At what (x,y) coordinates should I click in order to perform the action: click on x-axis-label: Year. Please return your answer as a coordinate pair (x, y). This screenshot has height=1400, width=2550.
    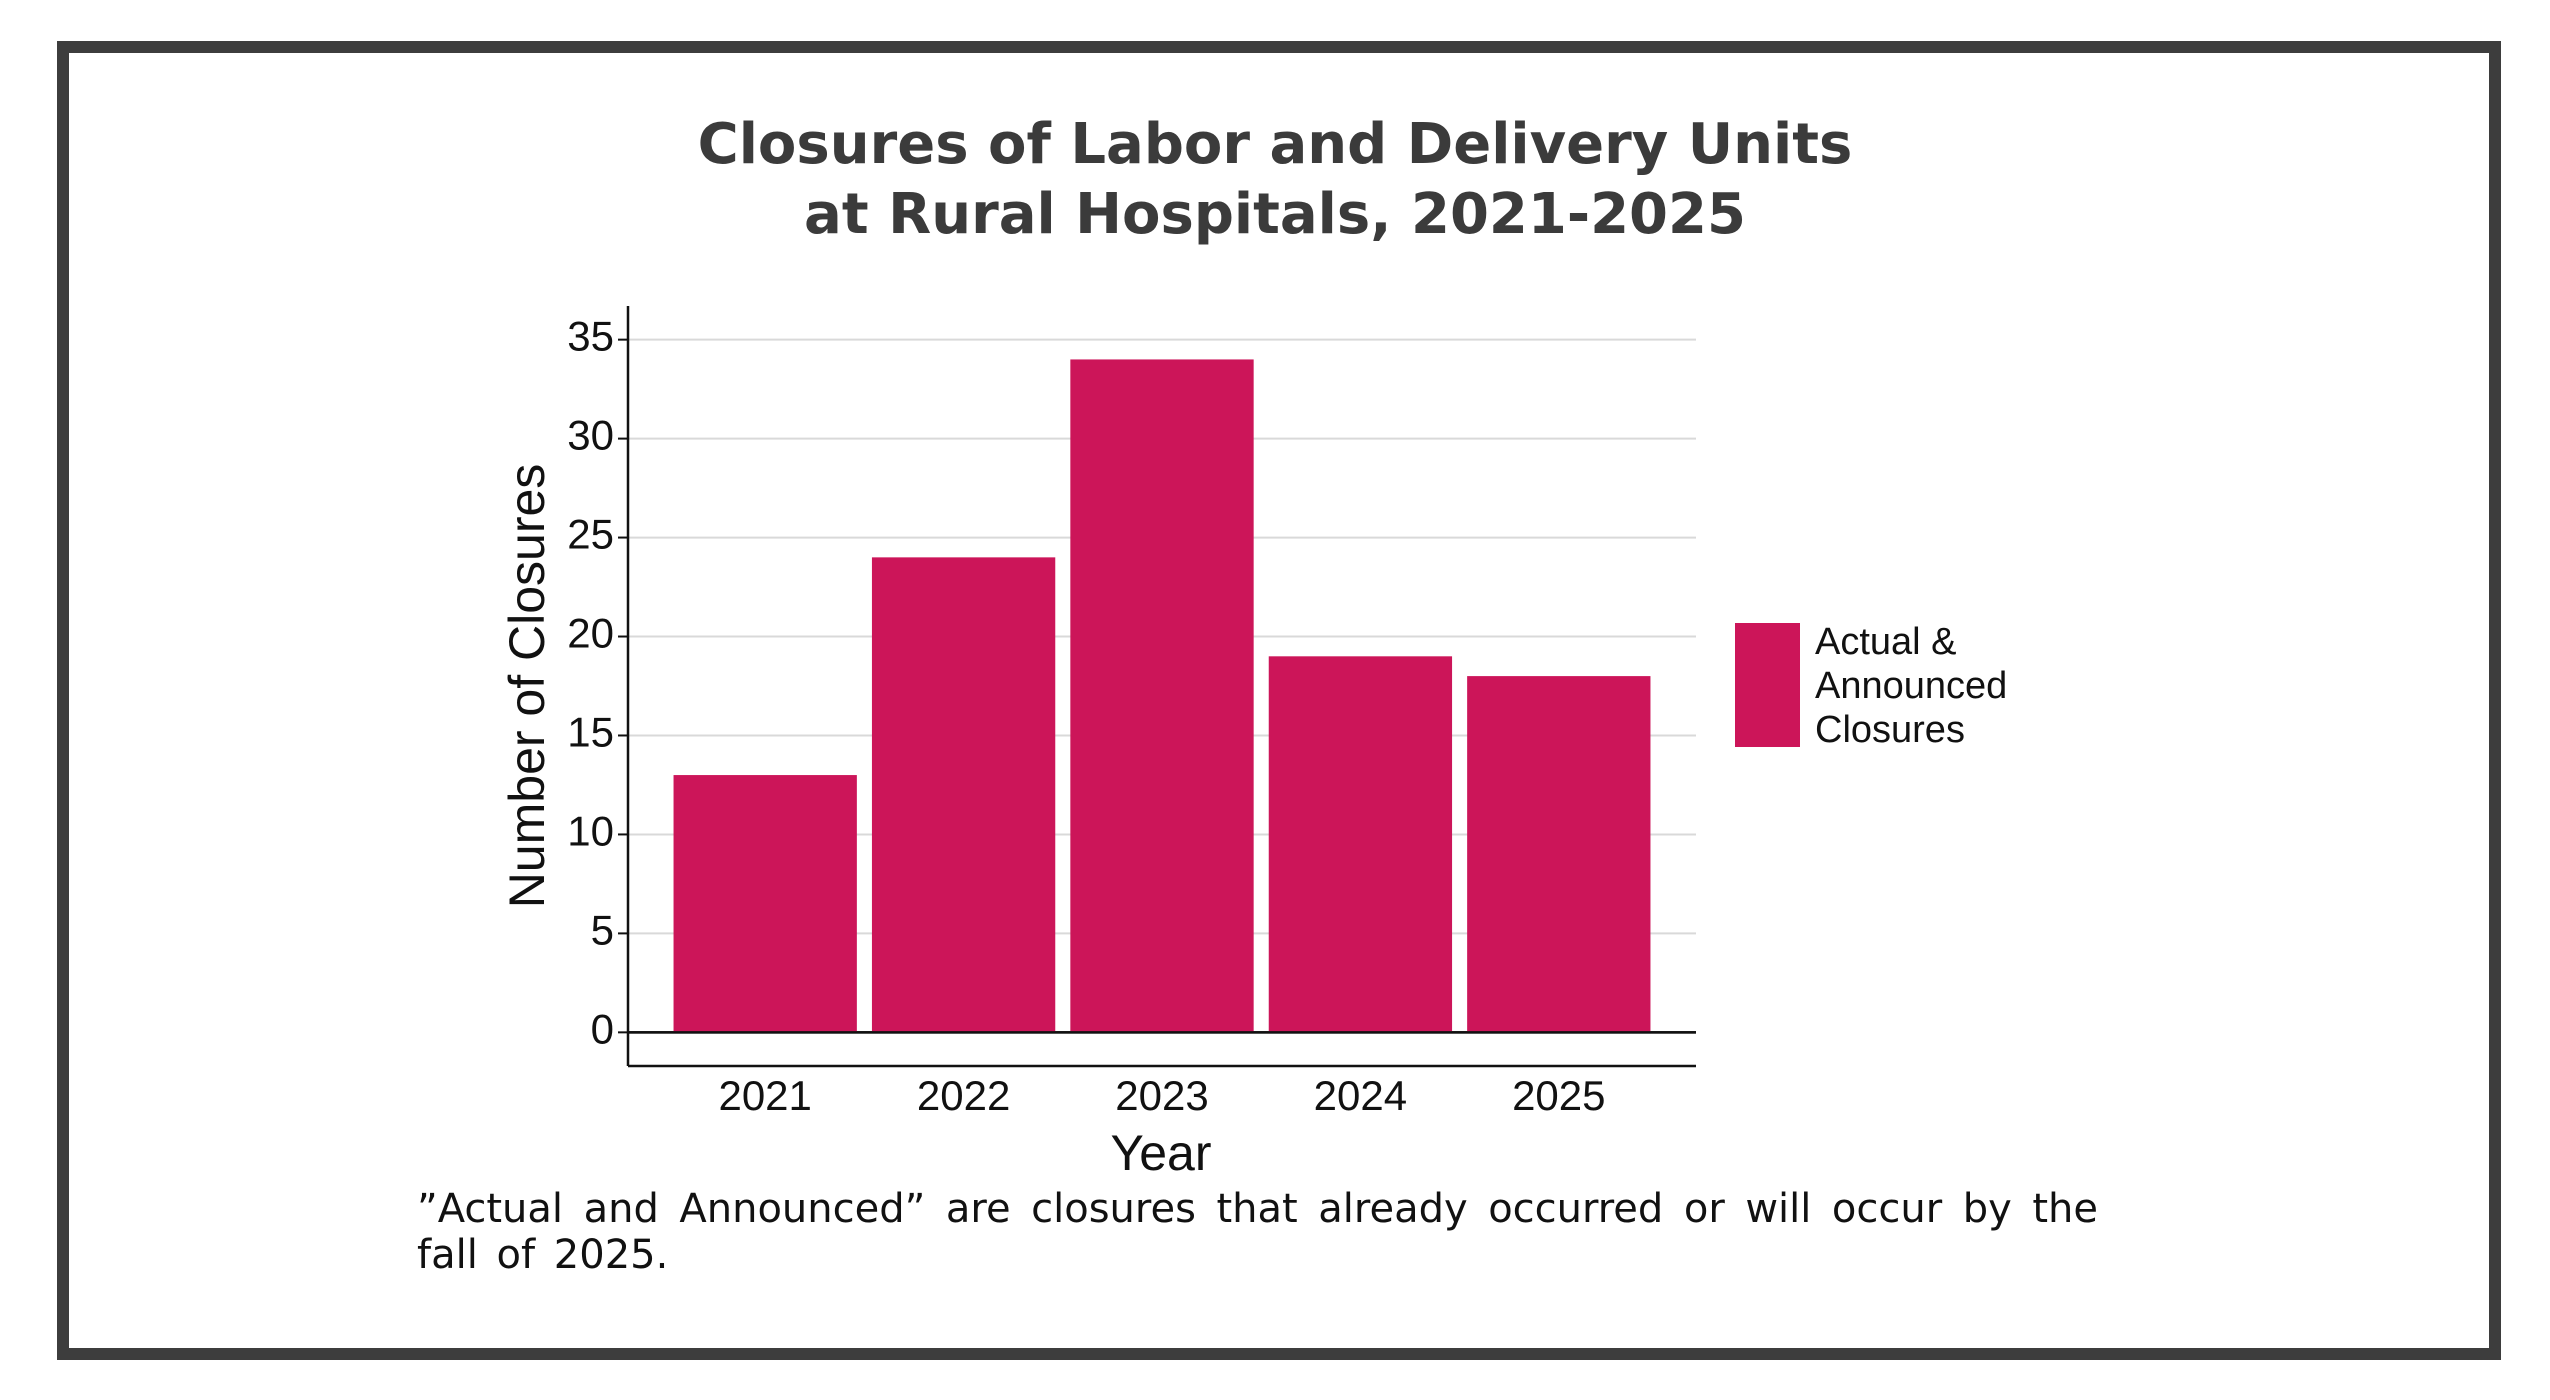
    Looking at the image, I should click on (1160, 1153).